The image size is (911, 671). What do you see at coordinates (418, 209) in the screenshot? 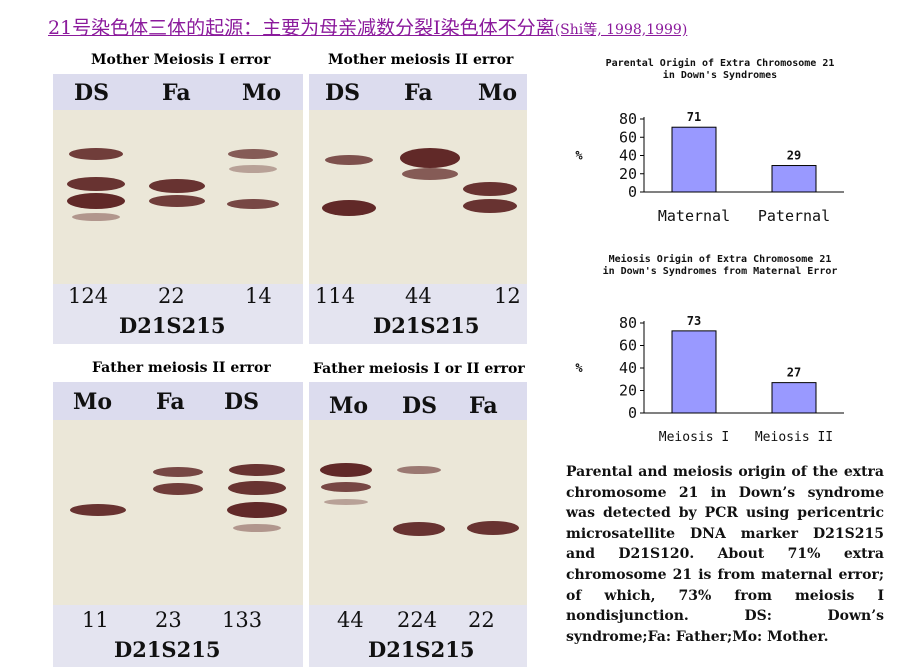
I see `gel-2-image` at bounding box center [418, 209].